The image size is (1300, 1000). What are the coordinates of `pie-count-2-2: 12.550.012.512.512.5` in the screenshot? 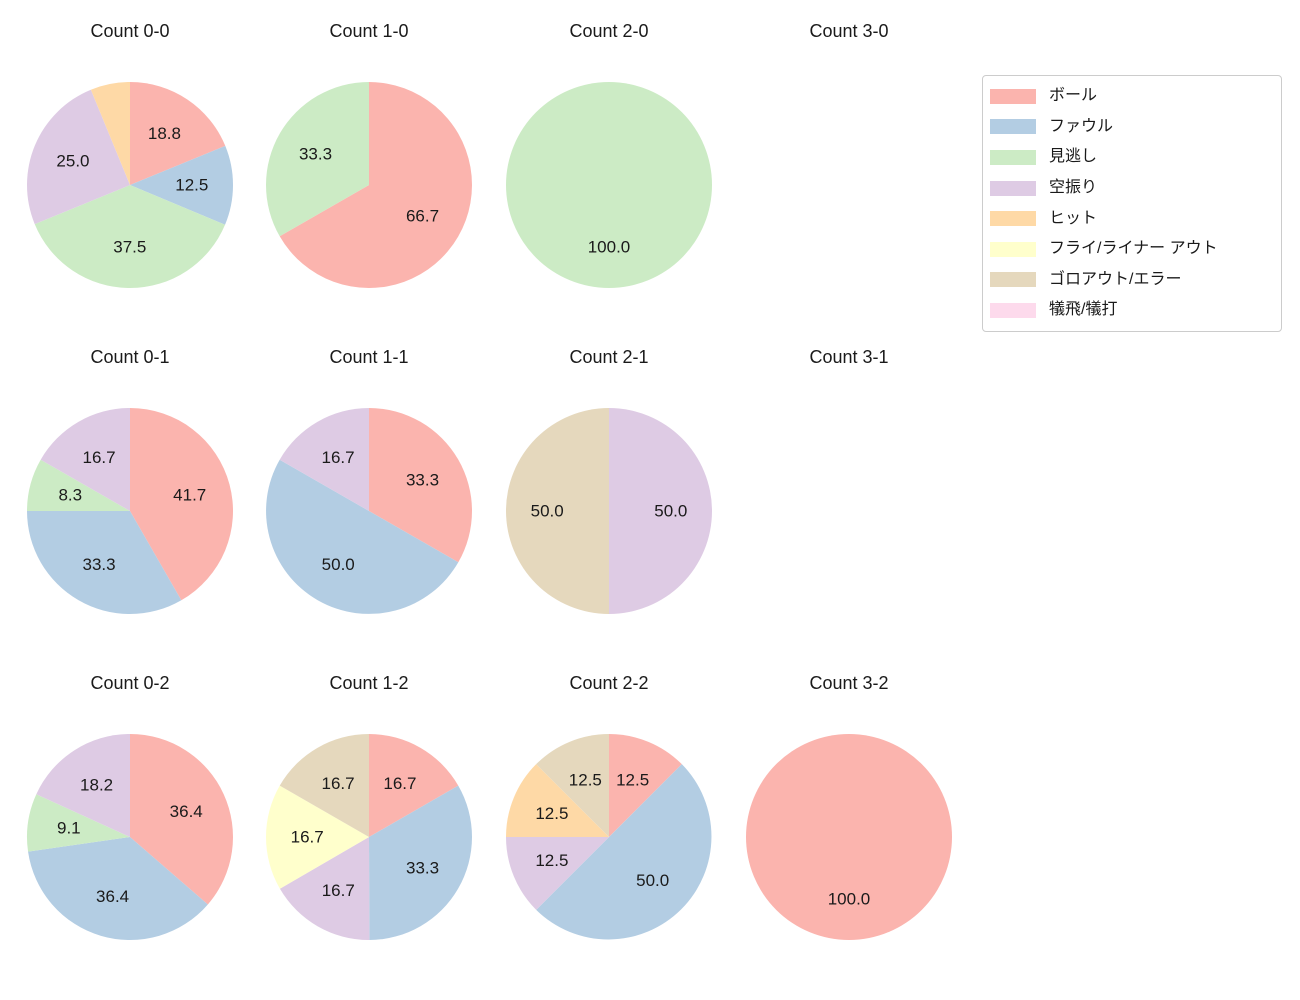 It's located at (609, 837).